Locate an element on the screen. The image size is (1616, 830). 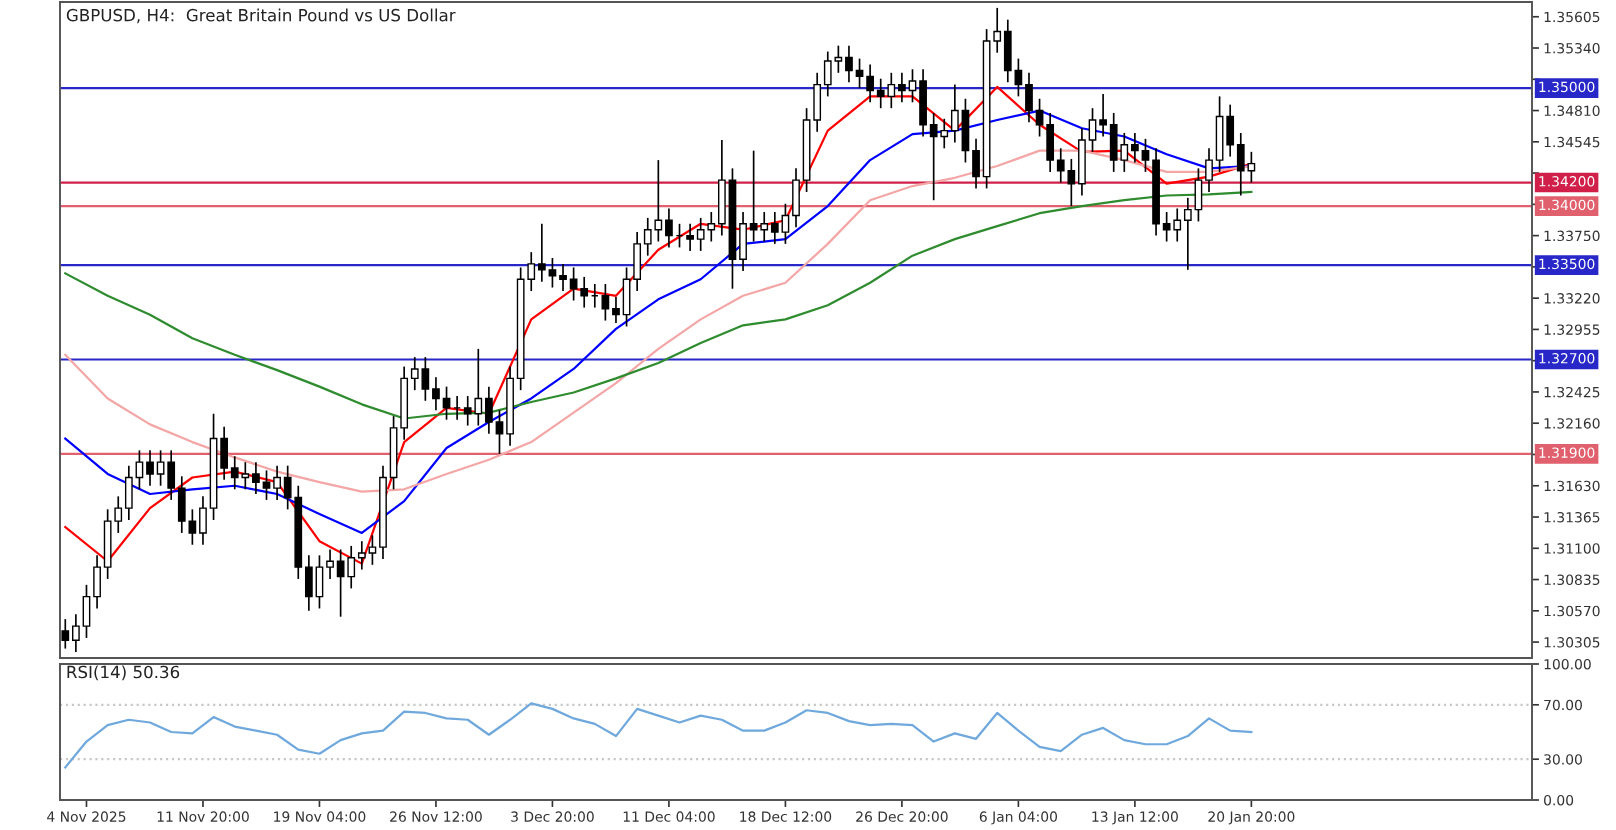
chart-title: RSI(14) 50.36 is located at coordinates (123, 673).